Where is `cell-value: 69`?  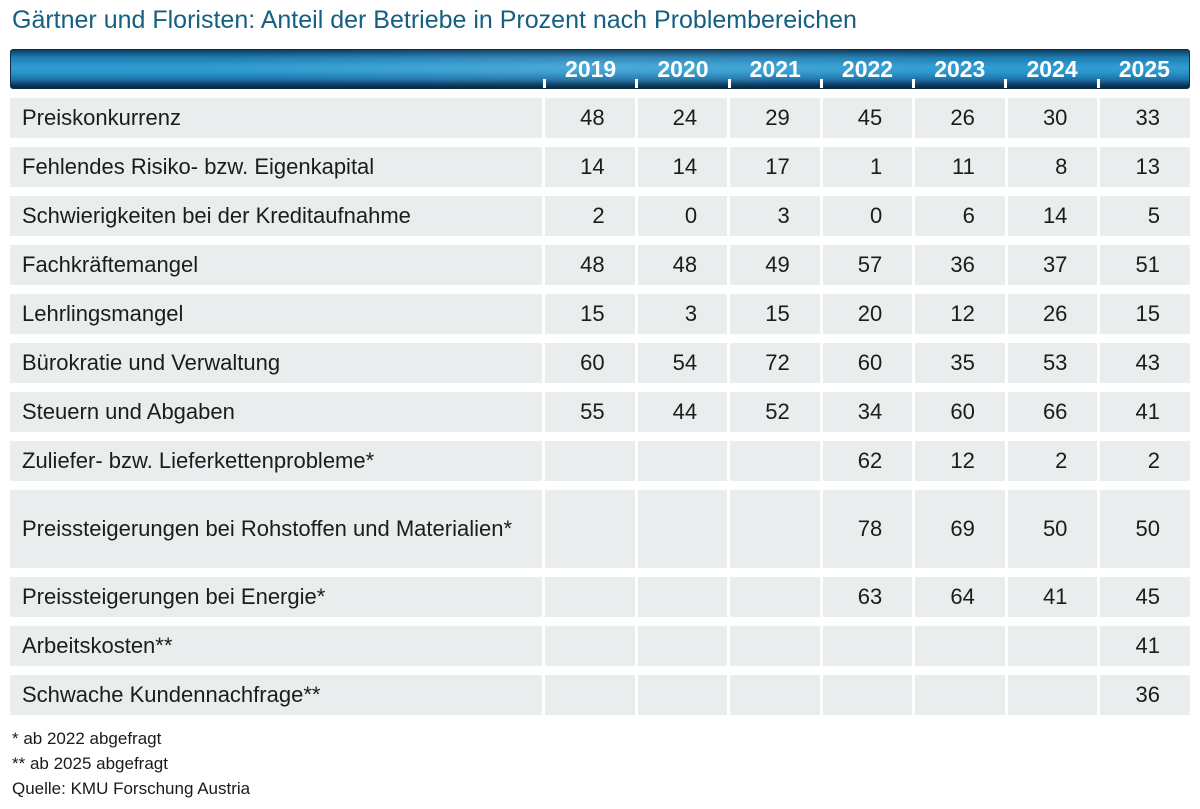
cell-value: 69 is located at coordinates (960, 529).